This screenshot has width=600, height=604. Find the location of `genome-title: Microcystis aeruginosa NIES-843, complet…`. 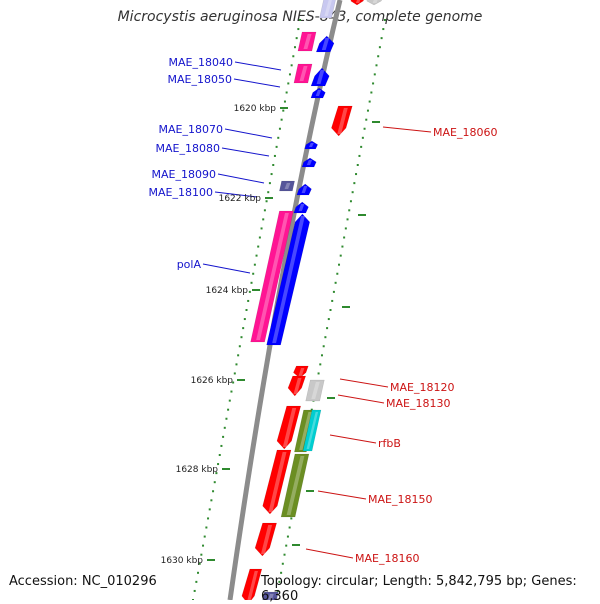

genome-title: Microcystis aeruginosa NIES-843, complet… is located at coordinates (300, 17).